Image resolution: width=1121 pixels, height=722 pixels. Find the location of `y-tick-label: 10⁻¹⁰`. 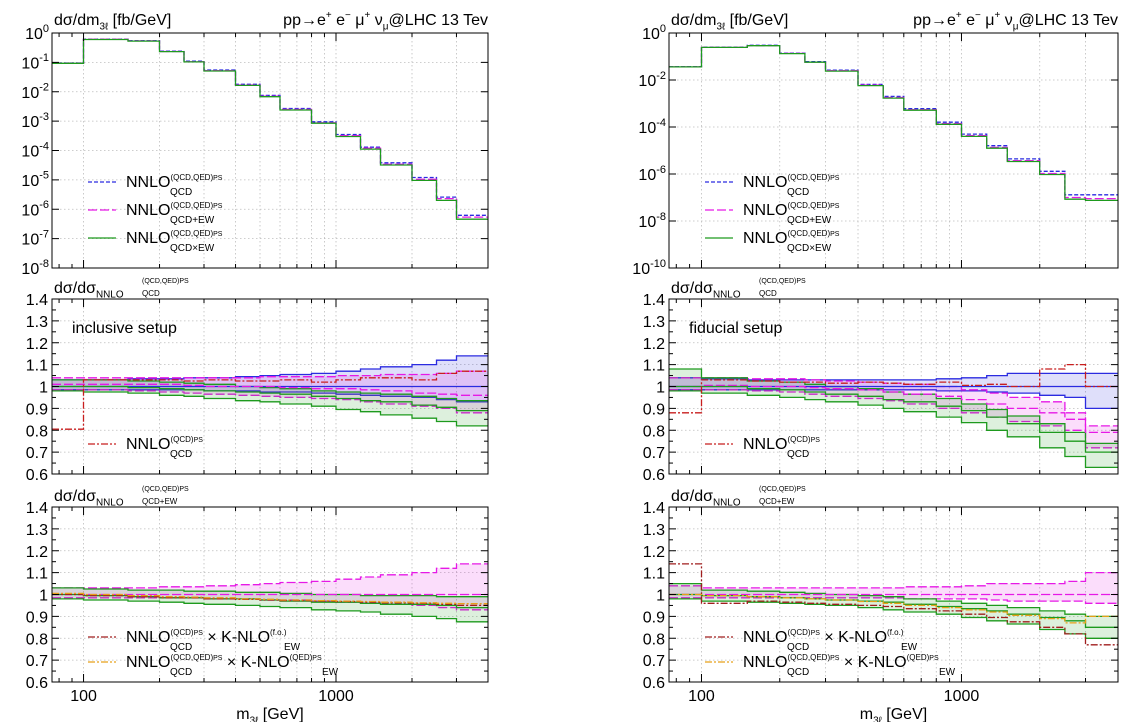

y-tick-label: 10⁻¹⁰ is located at coordinates (649, 268).